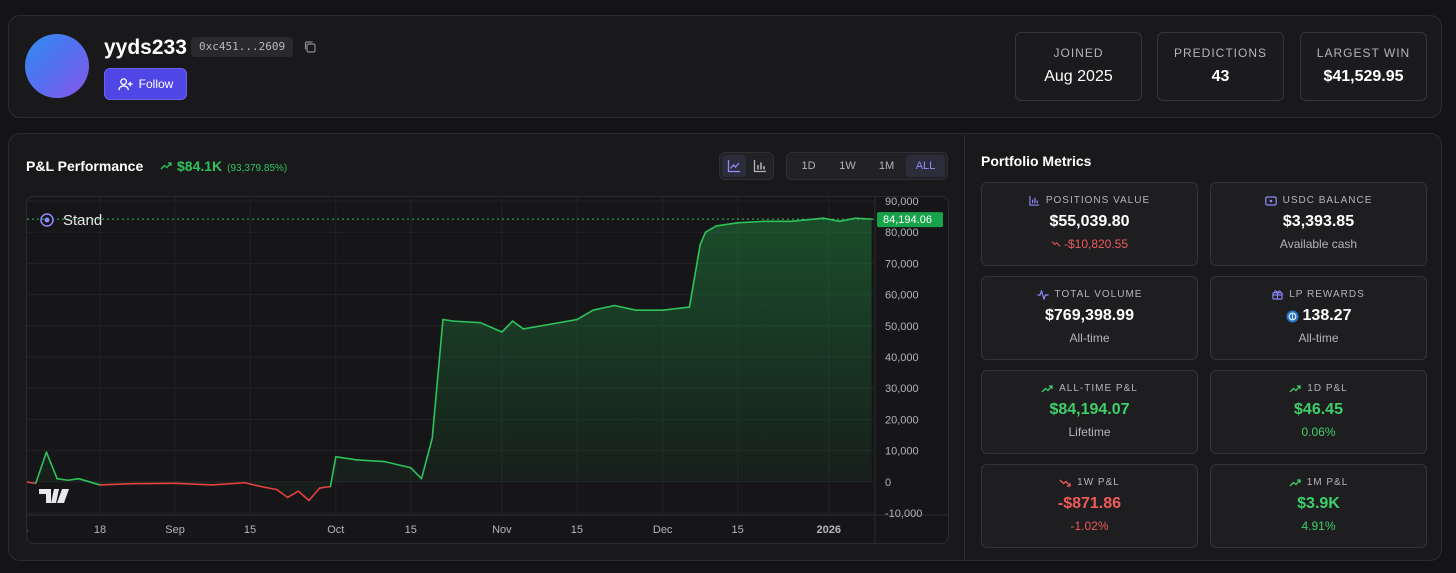  I want to click on last-value-label: 84,194.06, so click(907, 220).